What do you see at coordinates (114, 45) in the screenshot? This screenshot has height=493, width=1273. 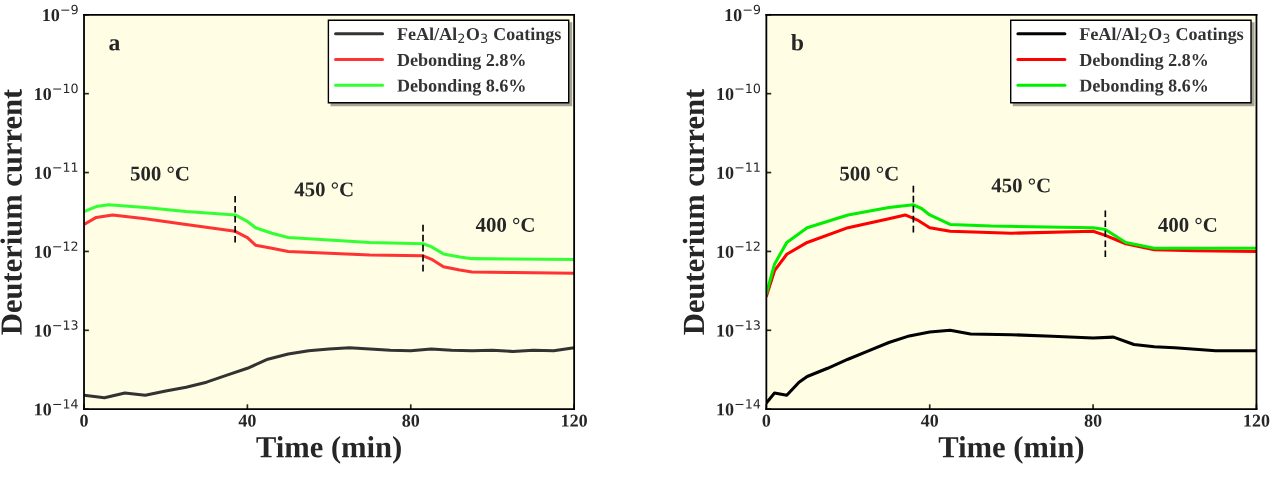 I see `text: a` at bounding box center [114, 45].